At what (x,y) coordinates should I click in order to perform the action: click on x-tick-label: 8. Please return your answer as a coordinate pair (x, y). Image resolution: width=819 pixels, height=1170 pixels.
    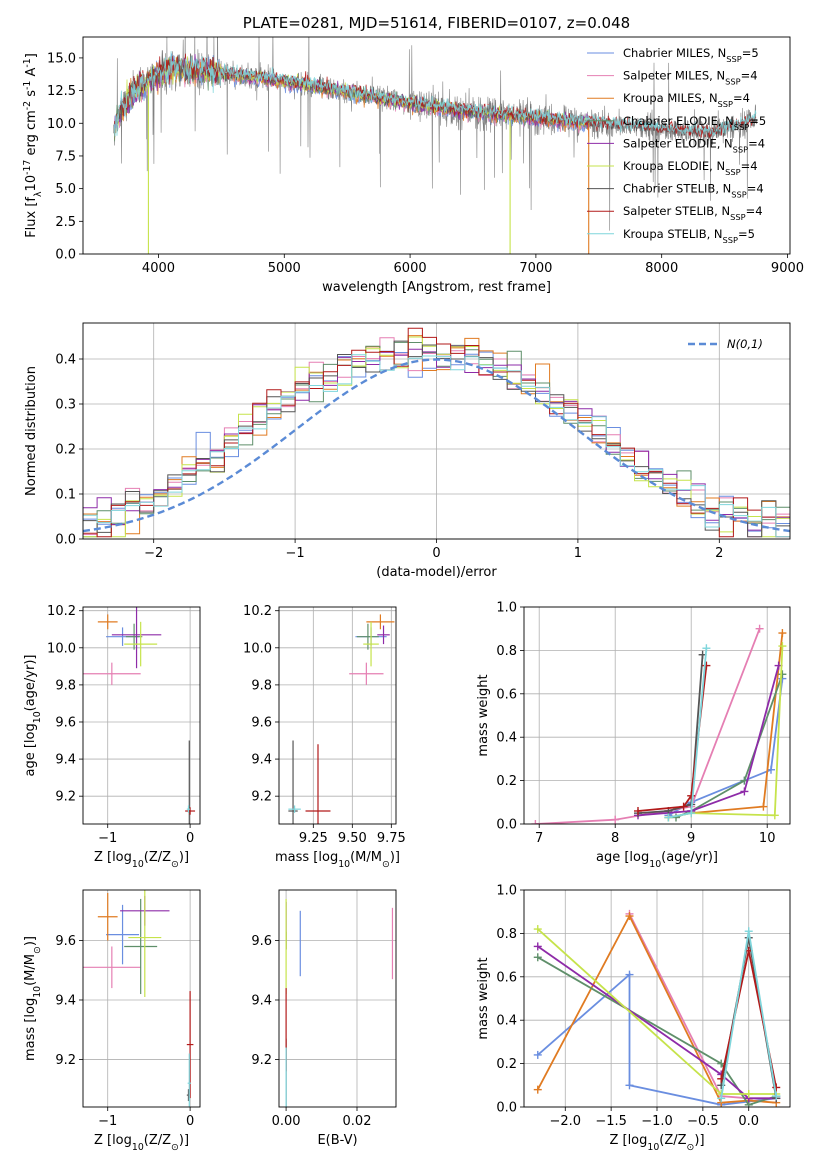
    Looking at the image, I should click on (615, 838).